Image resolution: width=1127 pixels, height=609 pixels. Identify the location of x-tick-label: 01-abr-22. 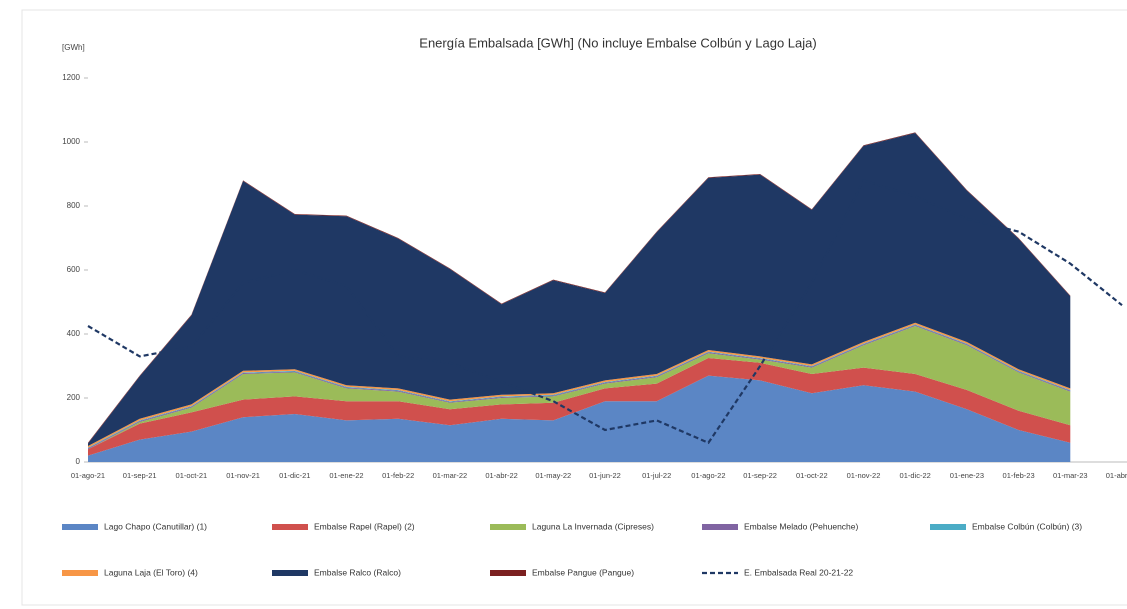
(501, 475).